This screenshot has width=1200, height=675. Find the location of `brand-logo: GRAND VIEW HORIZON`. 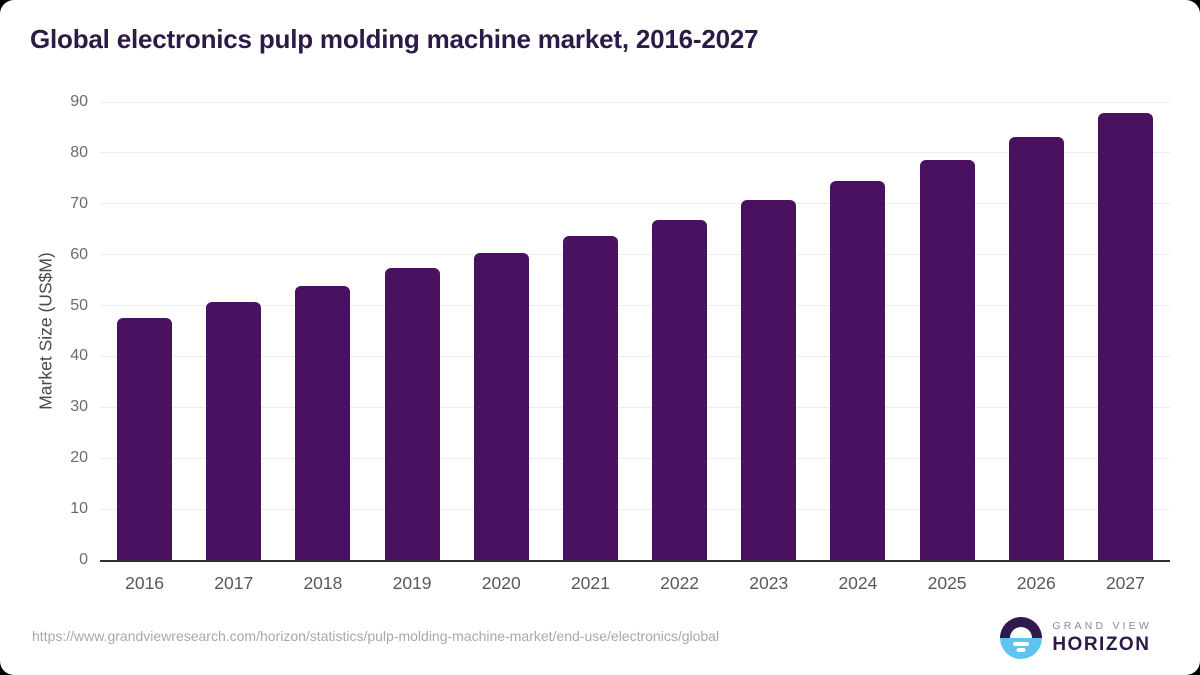

brand-logo: GRAND VIEW HORIZON is located at coordinates (1076, 638).